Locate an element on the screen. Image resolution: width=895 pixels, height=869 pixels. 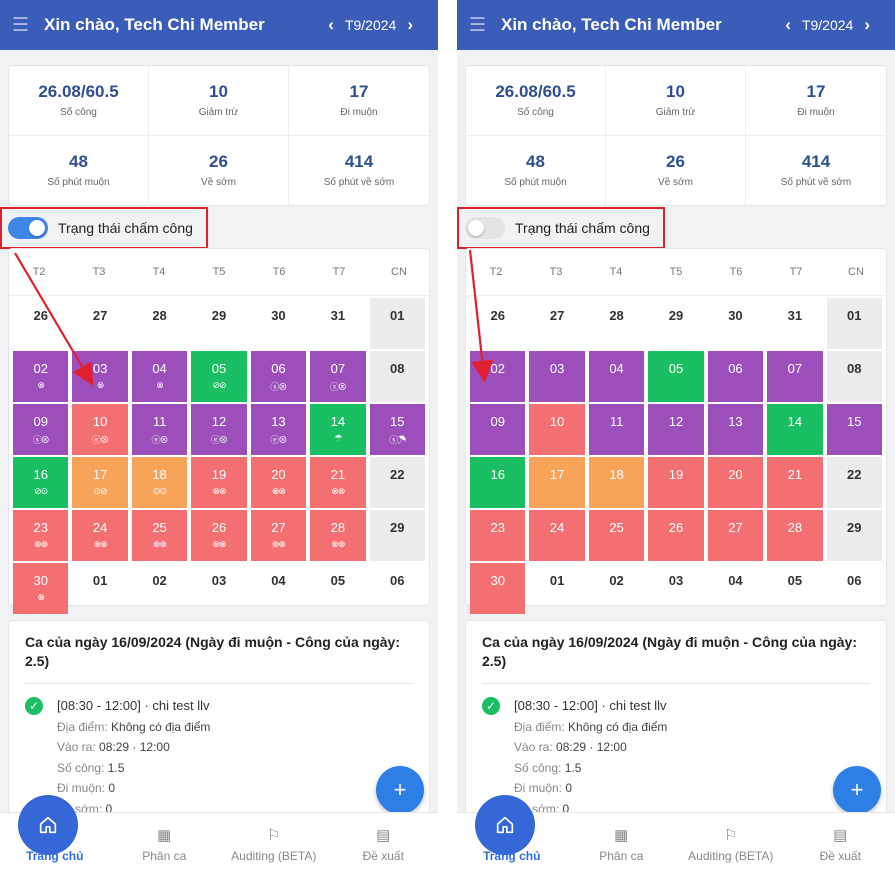
calendar-day: 07 ⓢ⊗ is located at coordinates (338, 376).